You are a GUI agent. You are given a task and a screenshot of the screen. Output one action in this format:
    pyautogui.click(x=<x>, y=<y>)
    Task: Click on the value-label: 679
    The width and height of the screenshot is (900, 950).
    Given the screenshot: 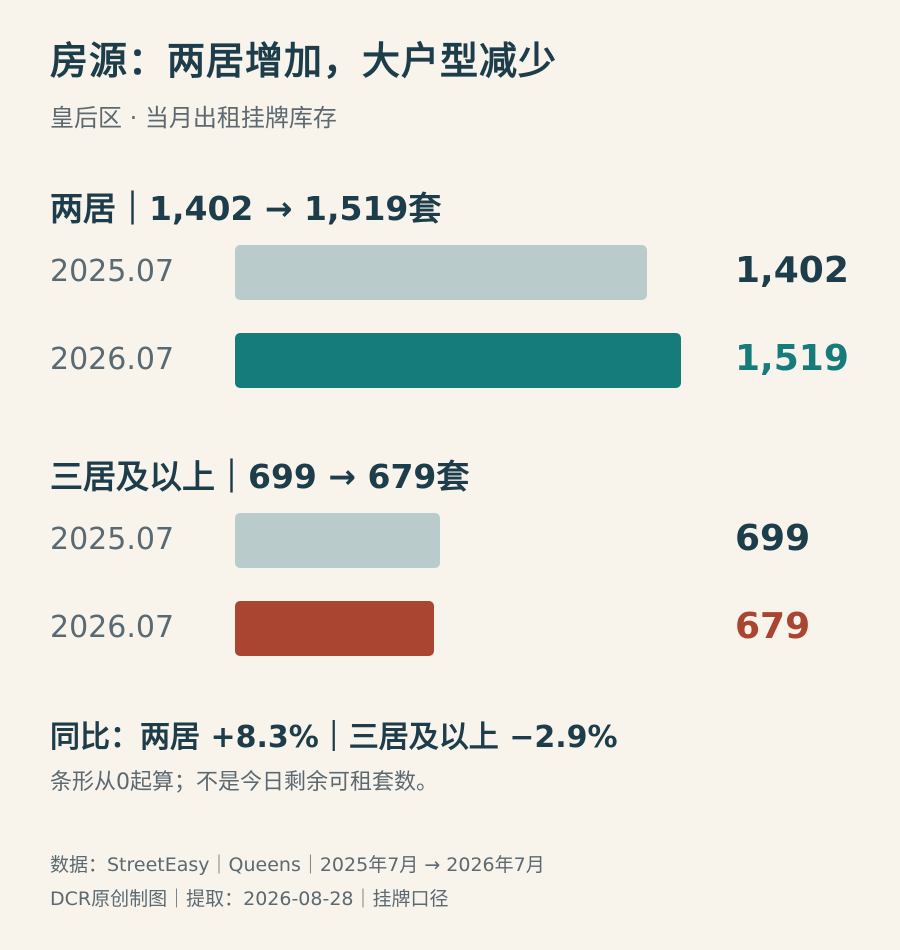 What is the action you would take?
    pyautogui.click(x=773, y=626)
    